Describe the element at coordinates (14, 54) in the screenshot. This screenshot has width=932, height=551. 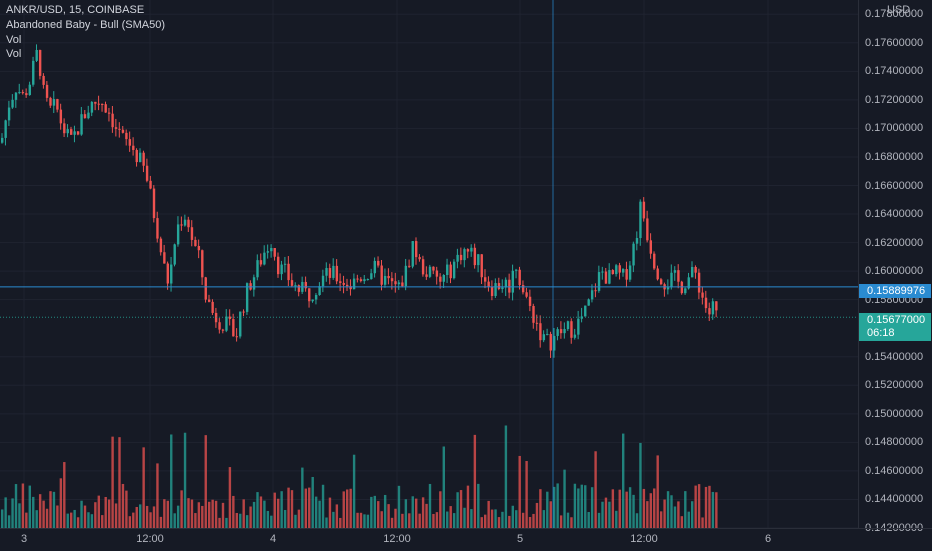
I see `volume-legend-2: Vol` at that location.